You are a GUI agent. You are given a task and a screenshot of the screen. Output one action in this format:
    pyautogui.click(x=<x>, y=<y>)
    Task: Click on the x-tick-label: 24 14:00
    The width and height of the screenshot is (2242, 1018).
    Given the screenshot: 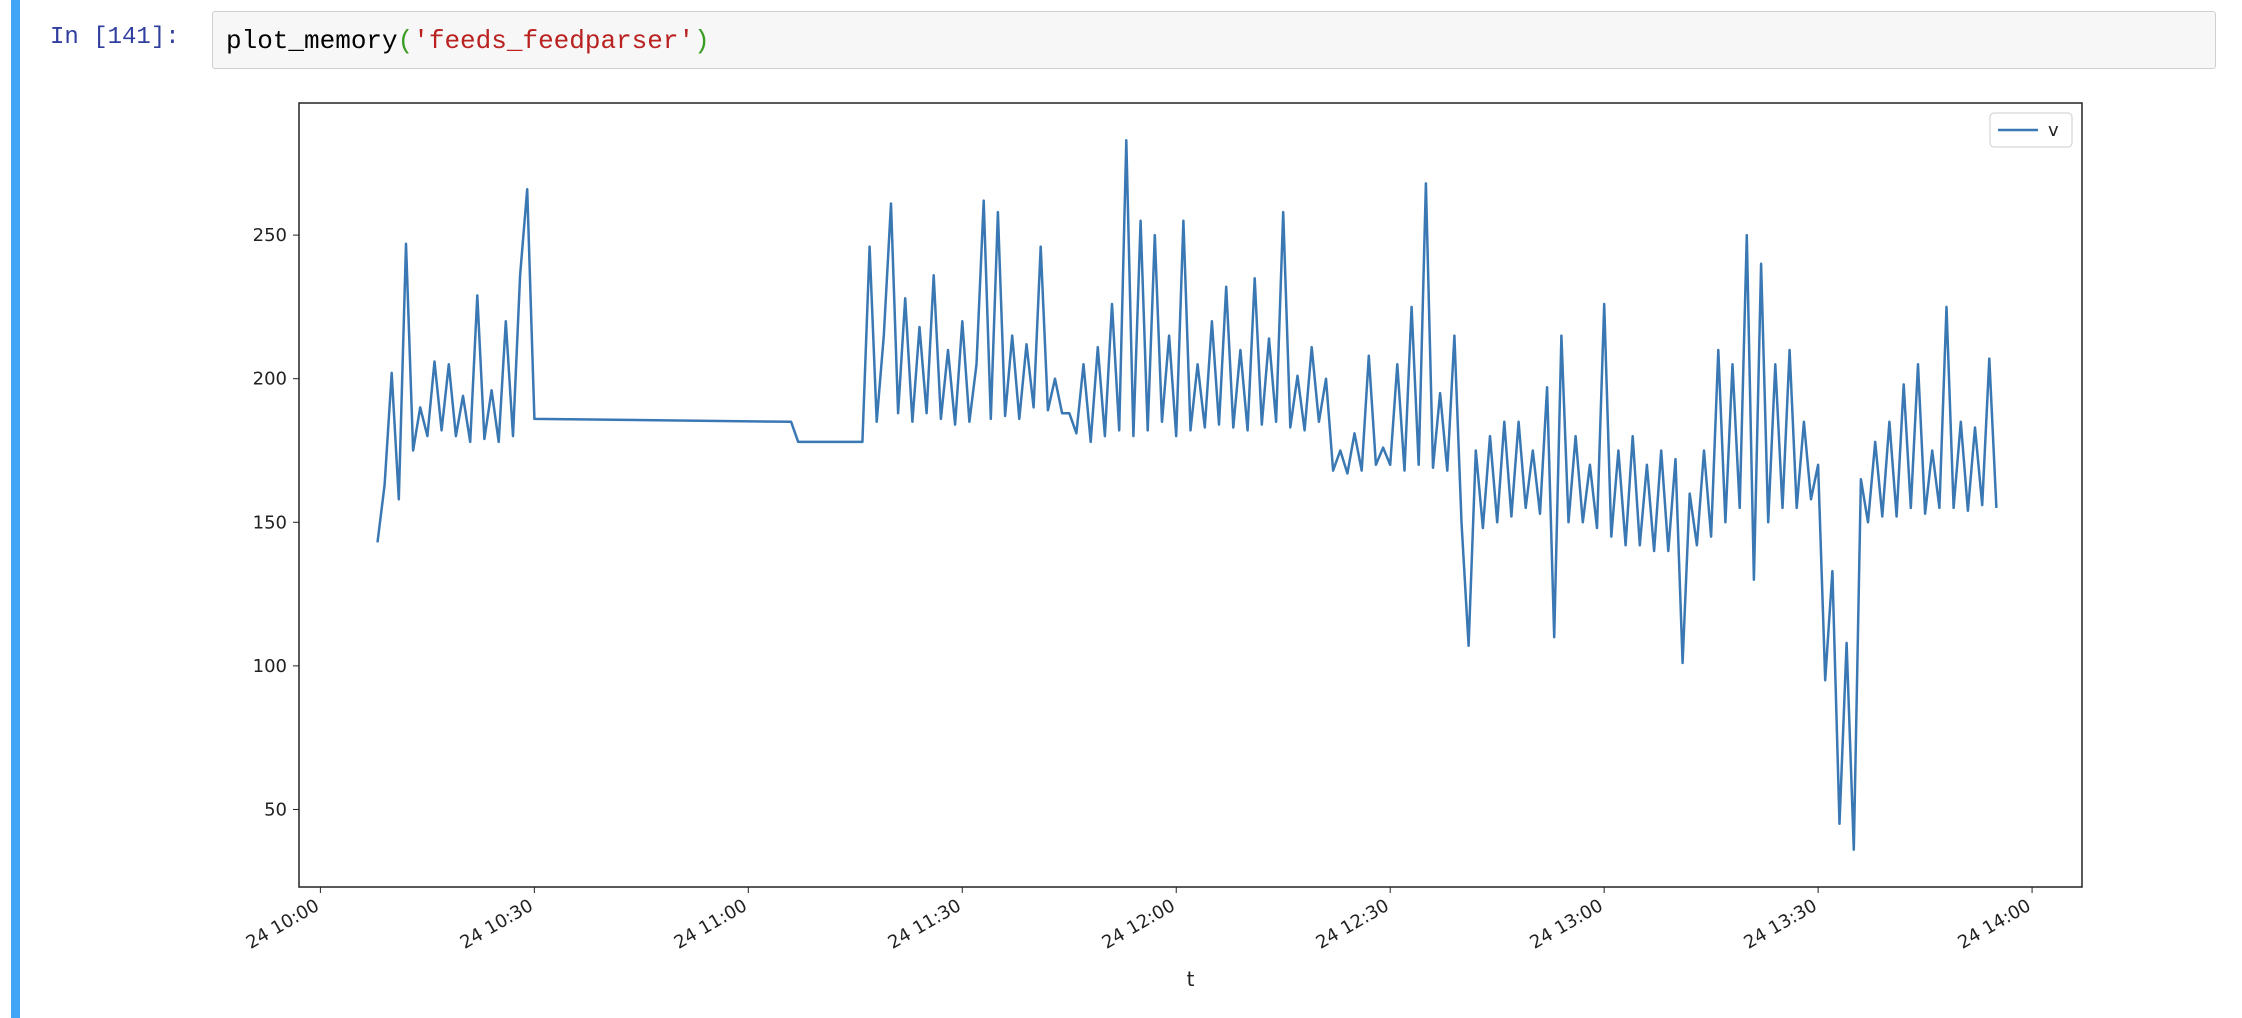 What is the action you would take?
    pyautogui.click(x=1994, y=924)
    